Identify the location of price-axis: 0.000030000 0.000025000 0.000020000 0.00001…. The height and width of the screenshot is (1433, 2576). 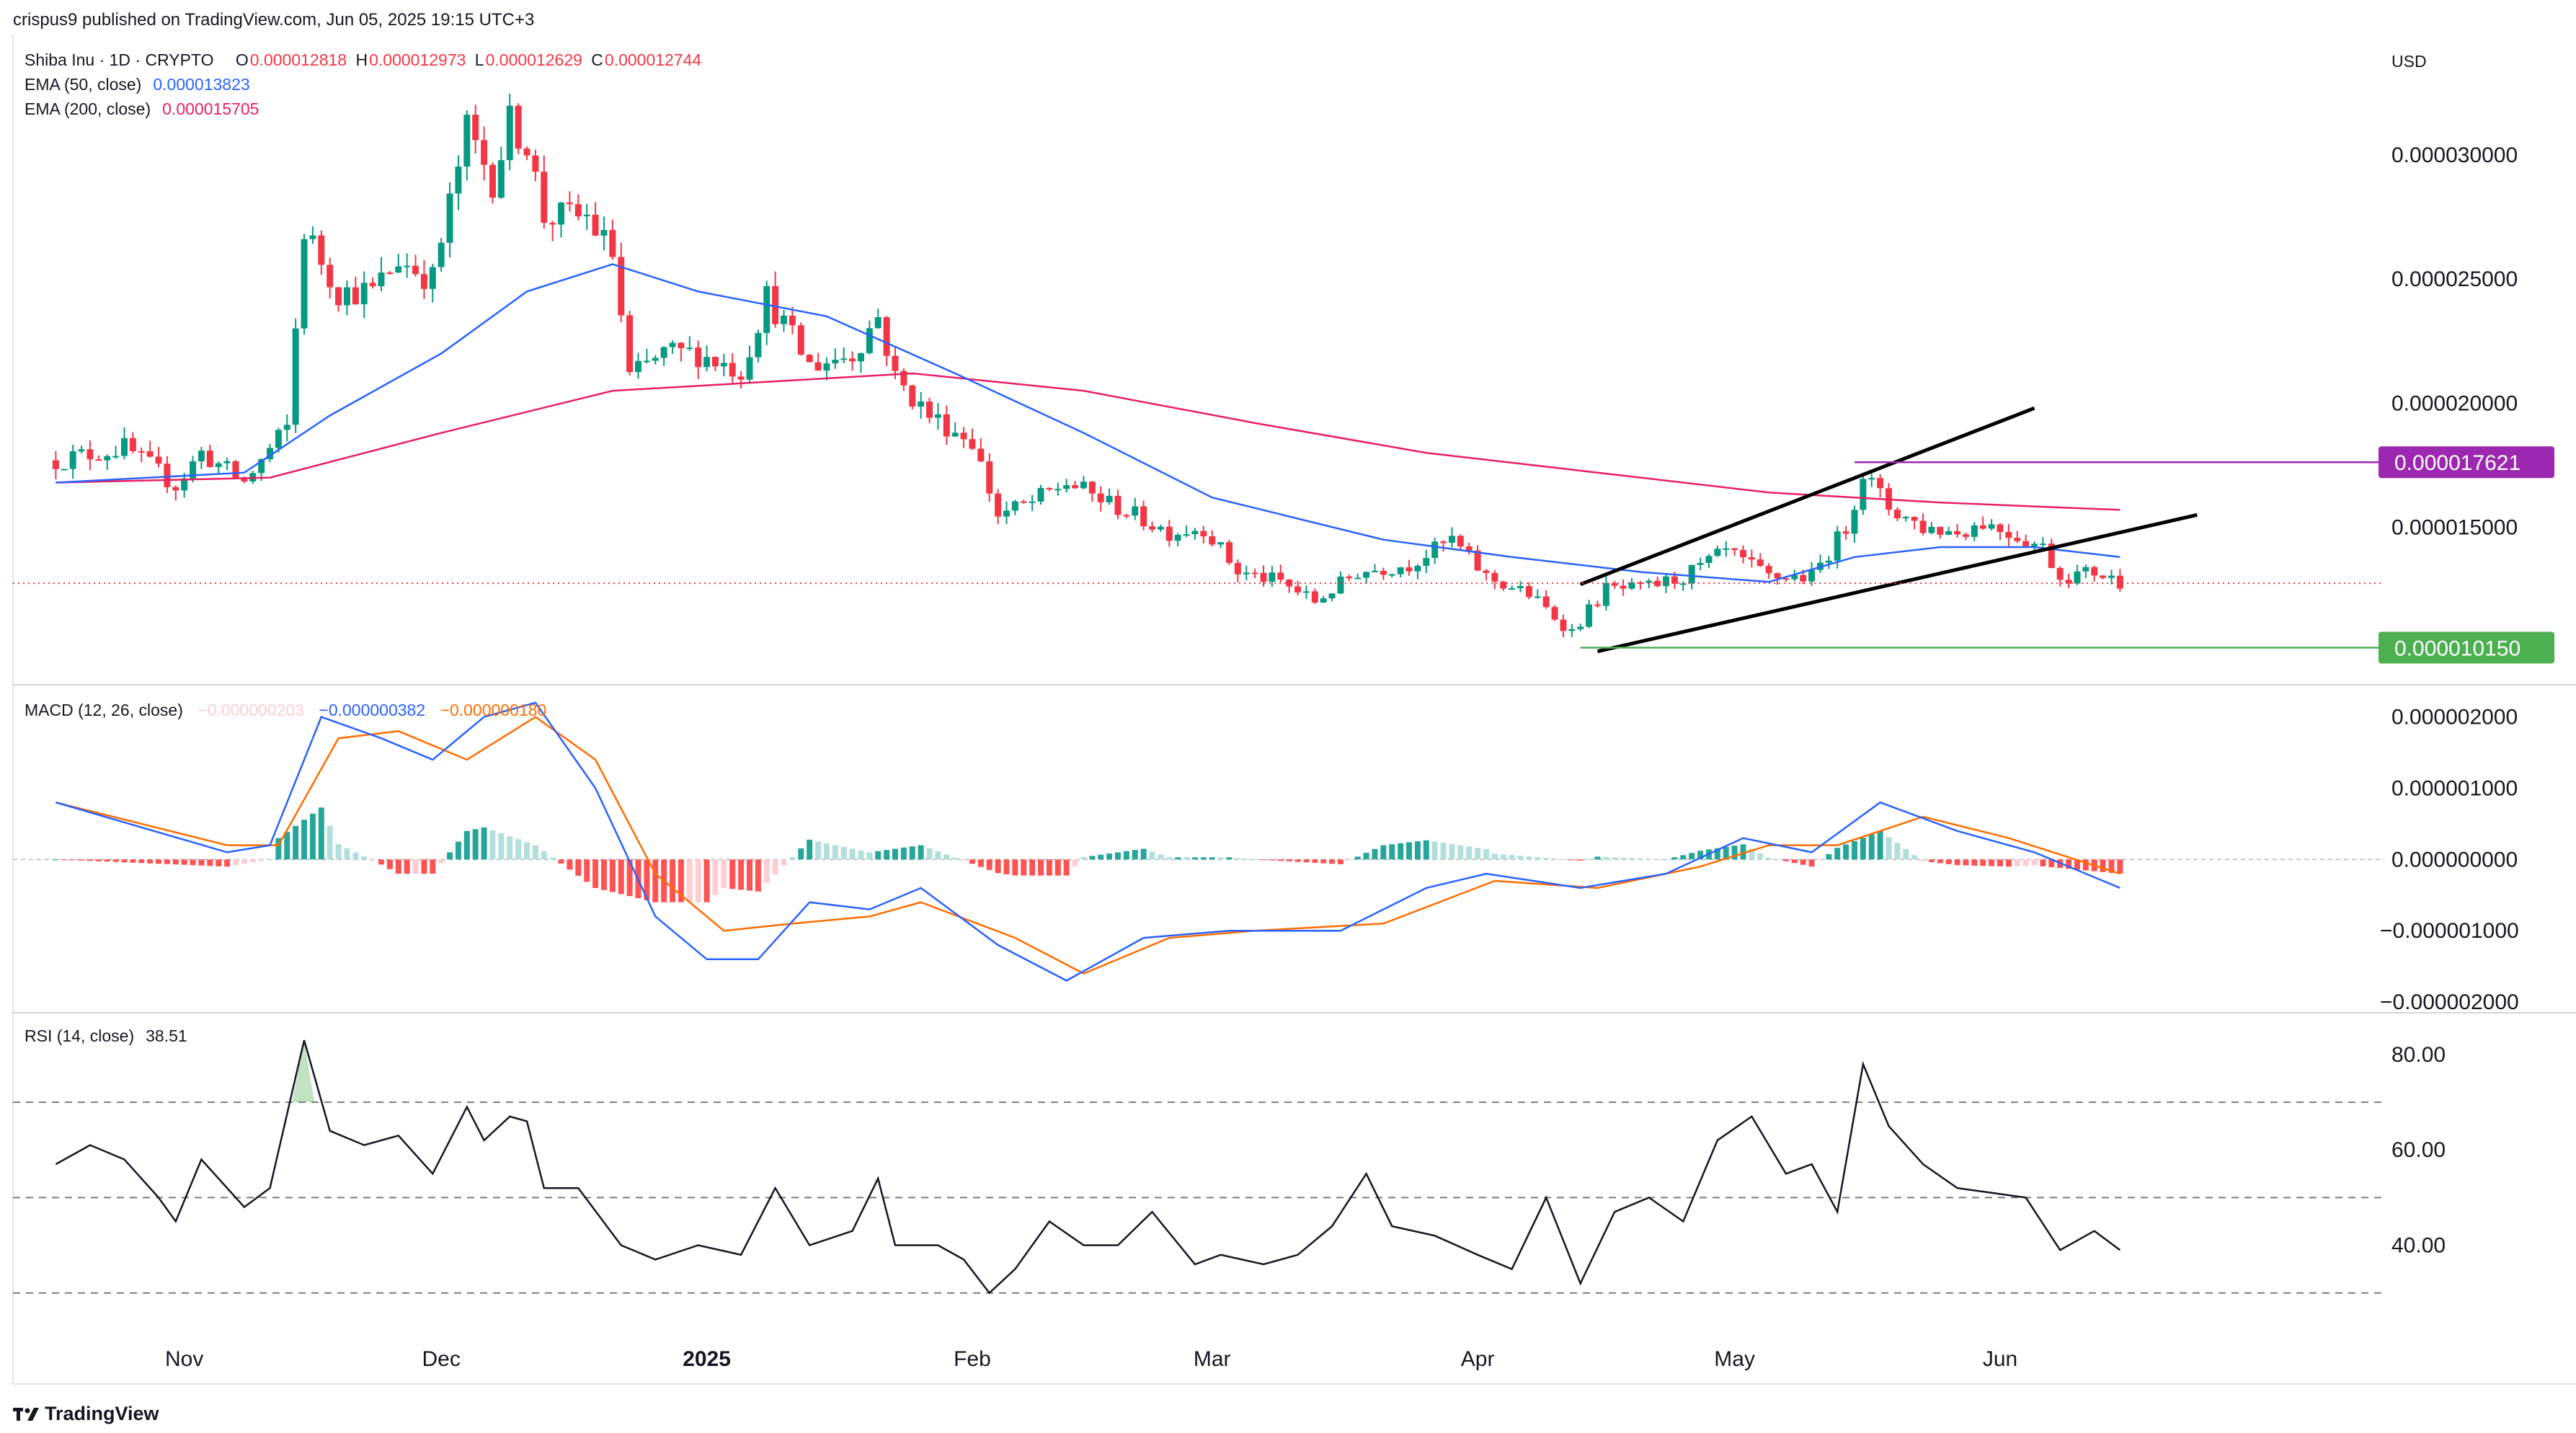
(2466, 700).